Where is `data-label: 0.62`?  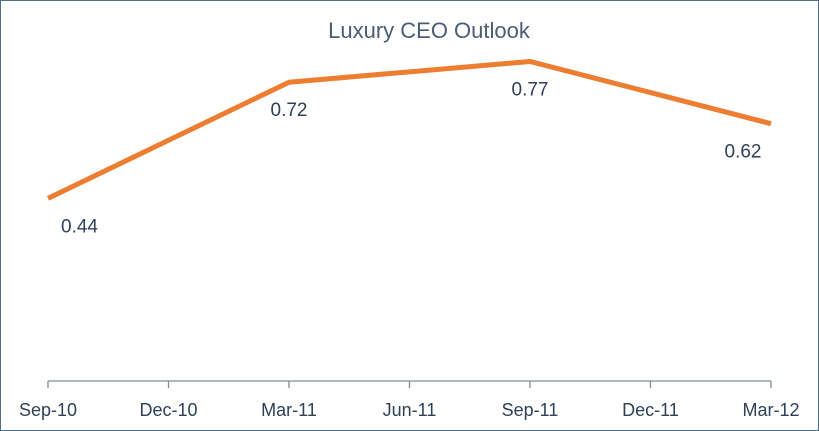
data-label: 0.62 is located at coordinates (743, 152).